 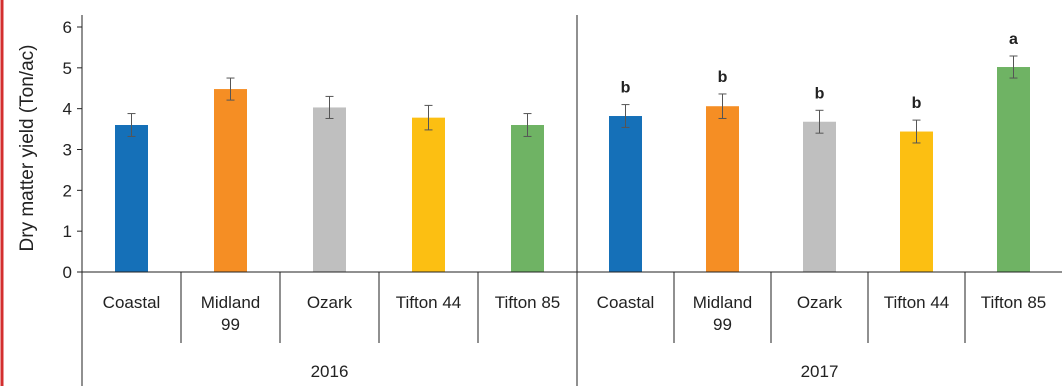 I want to click on y-tick-label: 5, so click(x=67, y=68).